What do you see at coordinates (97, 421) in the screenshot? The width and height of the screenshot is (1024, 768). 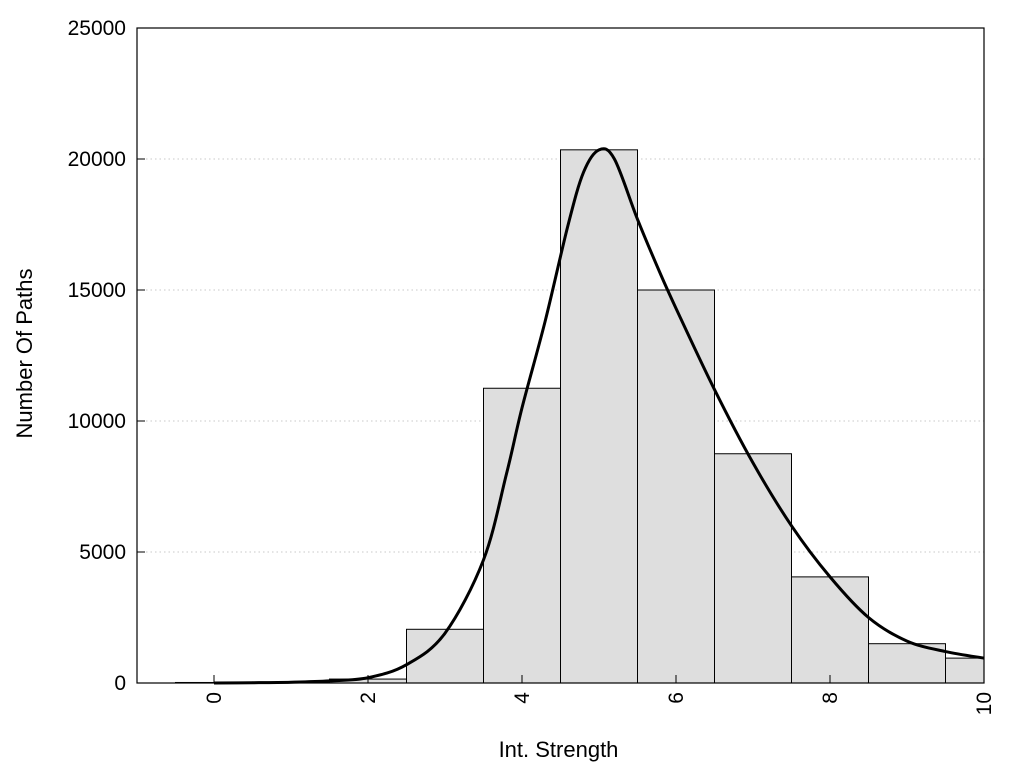 I see `y-tick-label: 10000` at bounding box center [97, 421].